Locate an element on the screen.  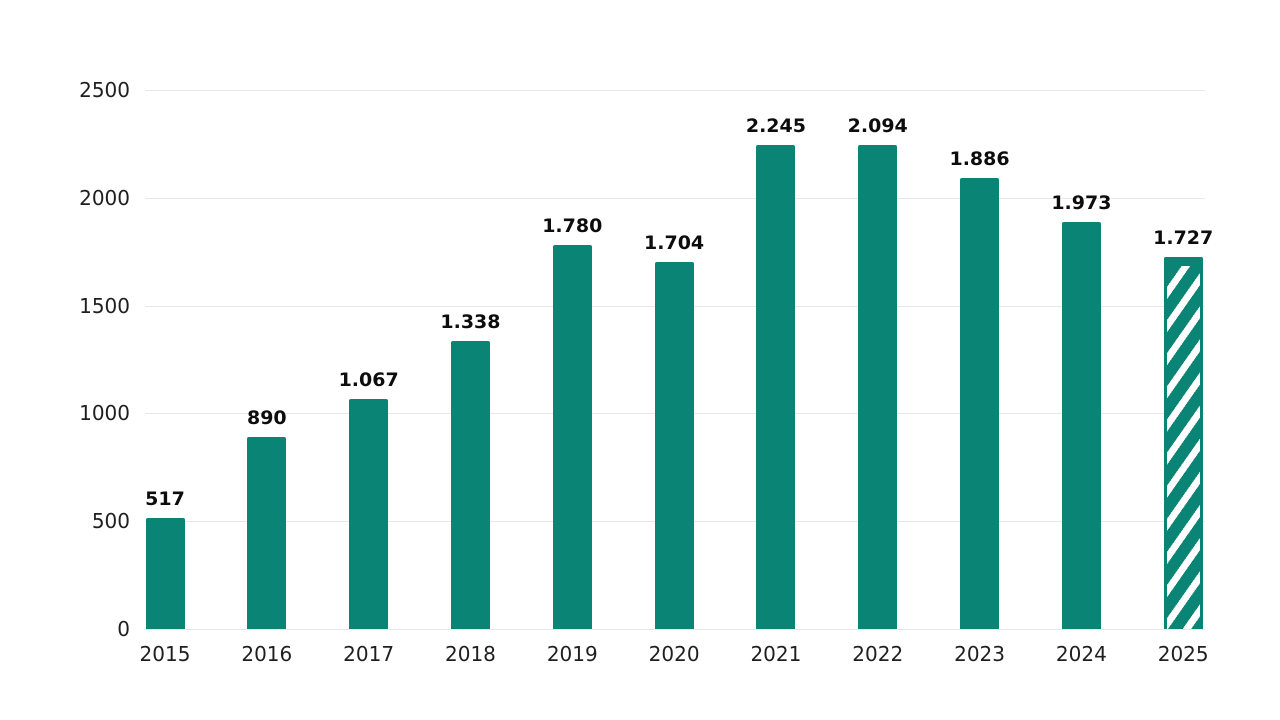
x-axis-tick-label-2015: 2015 is located at coordinates (165, 654).